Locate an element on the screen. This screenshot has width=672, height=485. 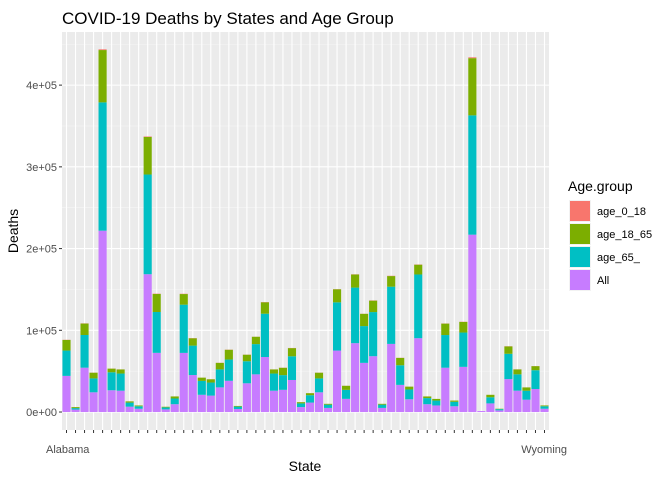
y-axis-title: Deaths is located at coordinates (13, 231).